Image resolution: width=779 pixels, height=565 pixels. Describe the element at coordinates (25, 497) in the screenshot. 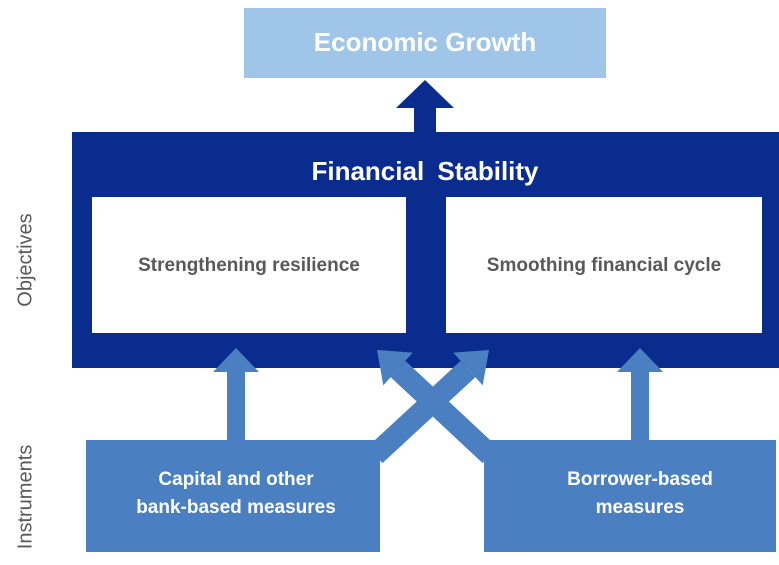

I see `side-label: Instruments` at that location.